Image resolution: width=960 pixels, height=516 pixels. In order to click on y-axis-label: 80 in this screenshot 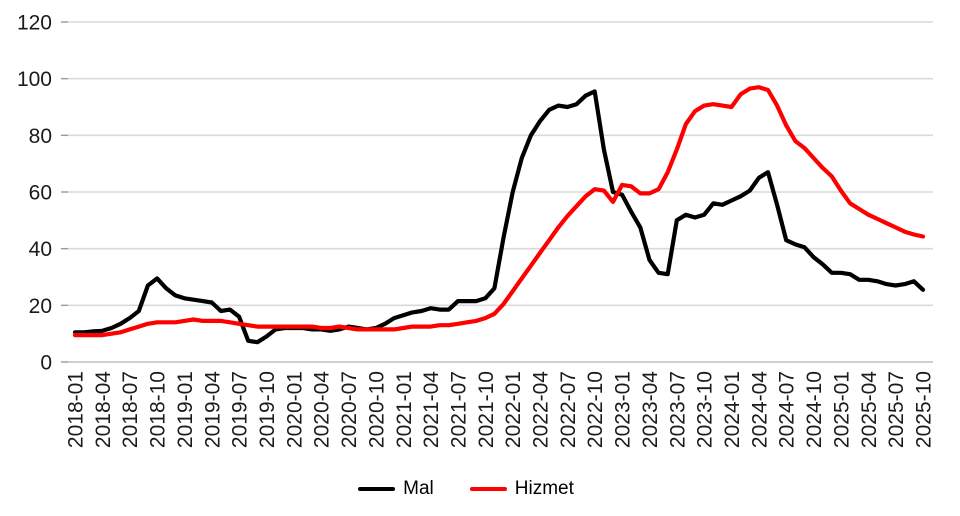, I will do `click(40, 136)`.